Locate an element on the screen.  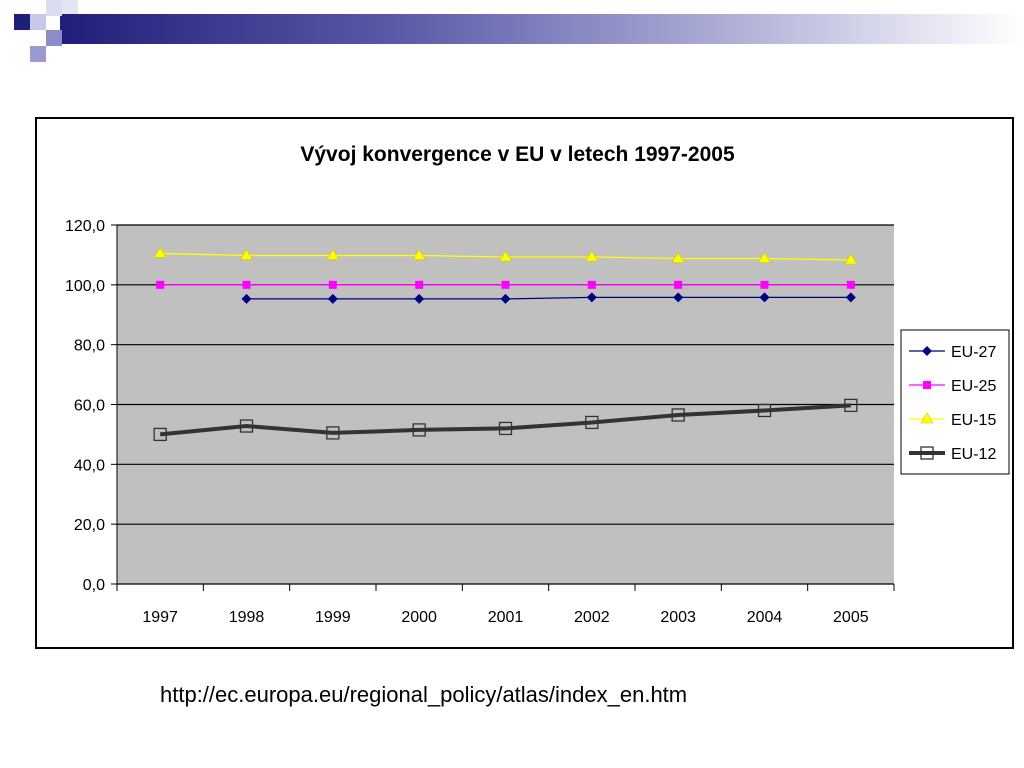
x-tick-label: 2004 is located at coordinates (765, 617).